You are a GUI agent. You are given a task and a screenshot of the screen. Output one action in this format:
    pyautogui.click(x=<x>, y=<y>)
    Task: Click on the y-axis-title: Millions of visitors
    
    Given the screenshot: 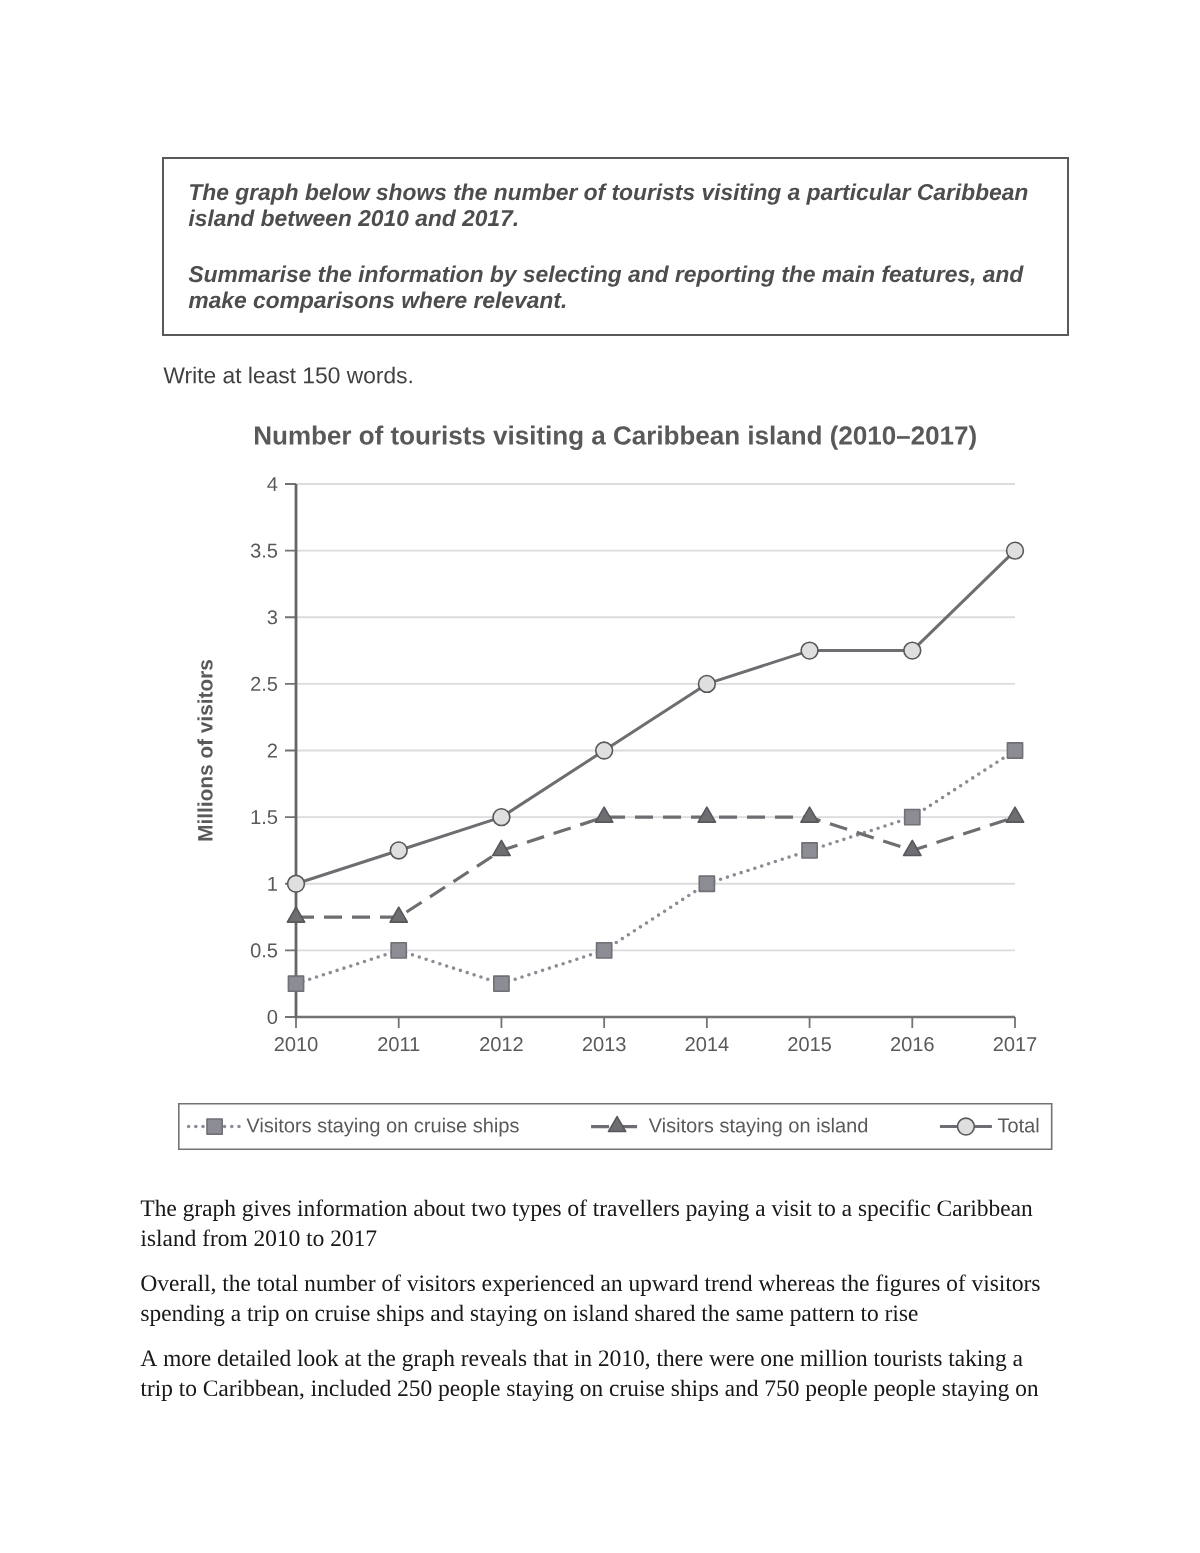 What is the action you would take?
    pyautogui.click(x=205, y=750)
    